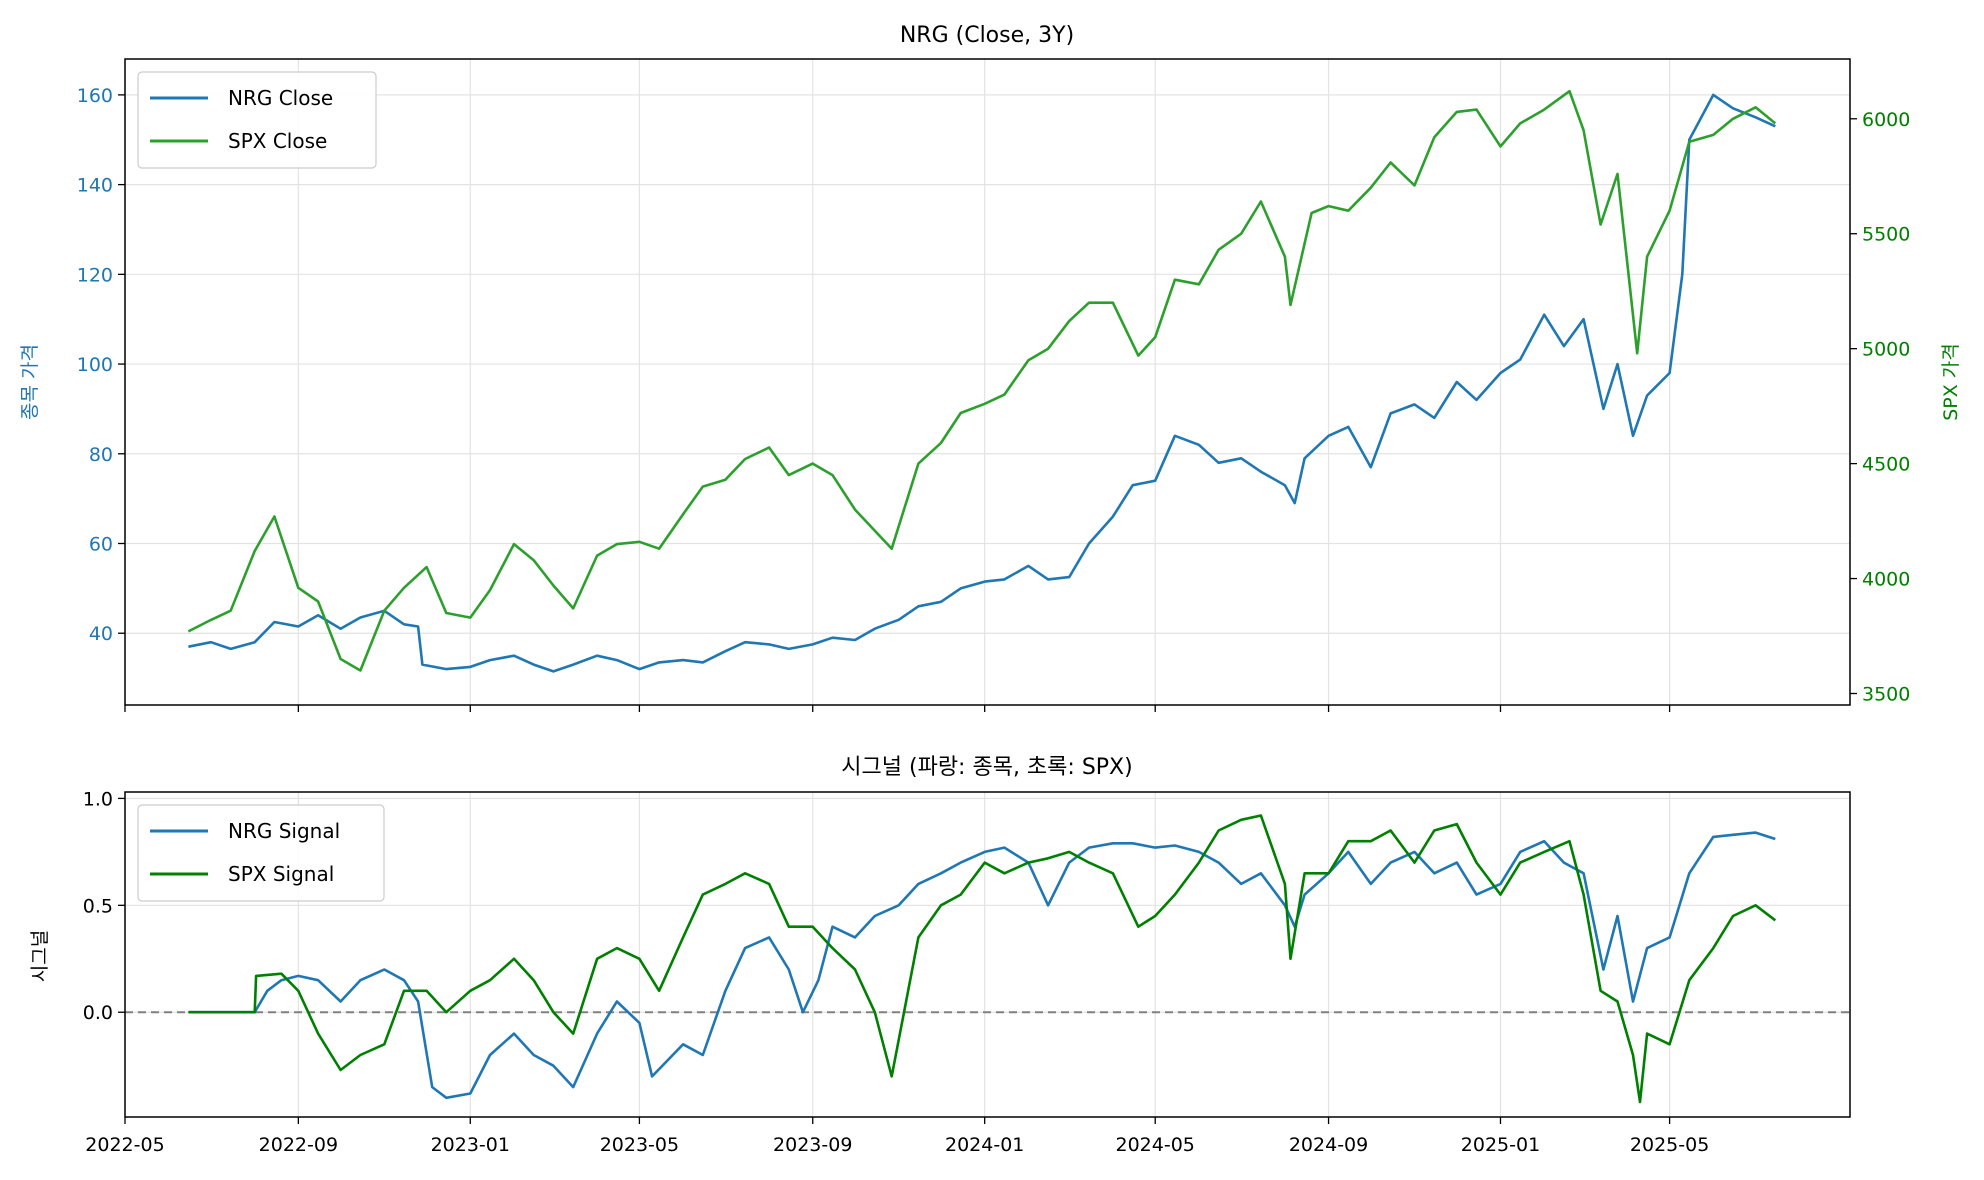 This screenshot has height=1180, width=1984. Describe the element at coordinates (1500, 1145) in the screenshot. I see `x-tick-label: 2025-01` at that location.